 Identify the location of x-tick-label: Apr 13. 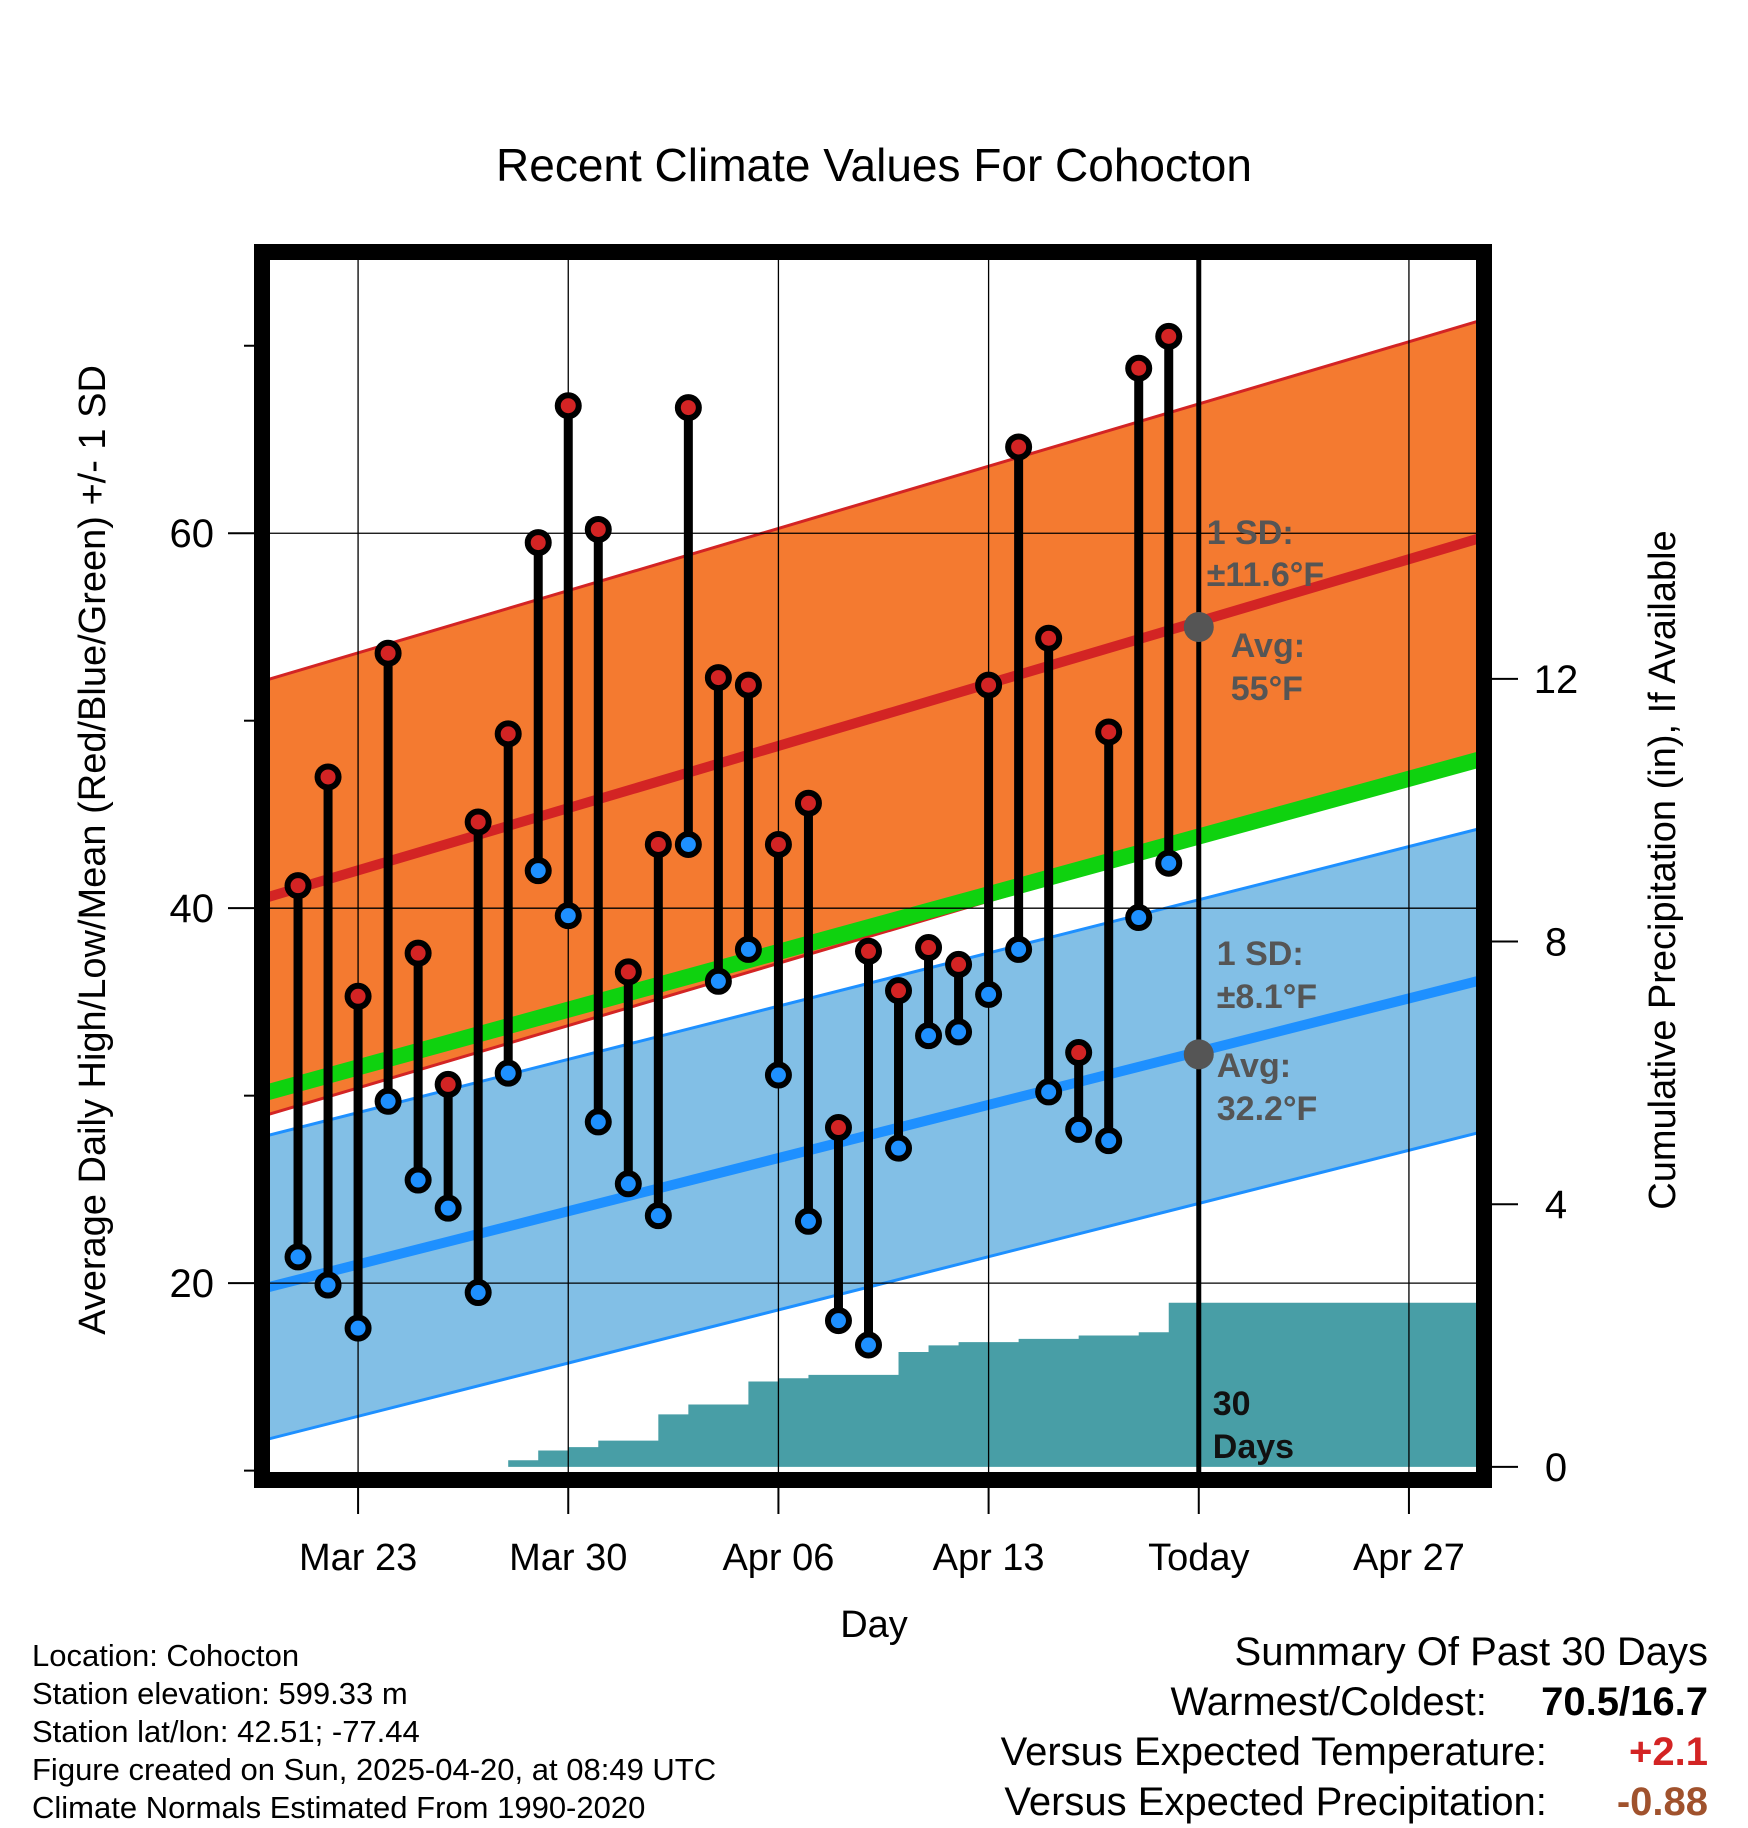
(989, 1558).